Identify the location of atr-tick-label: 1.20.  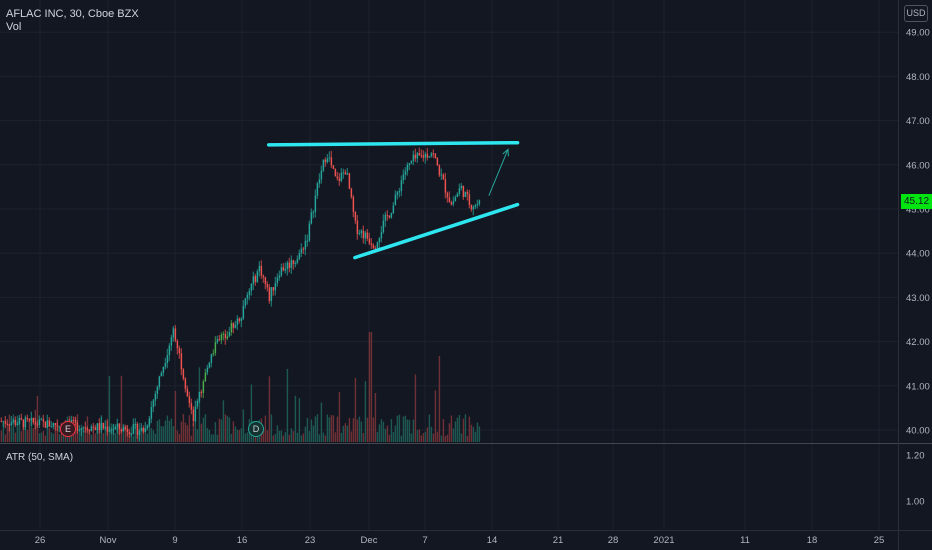
(915, 456).